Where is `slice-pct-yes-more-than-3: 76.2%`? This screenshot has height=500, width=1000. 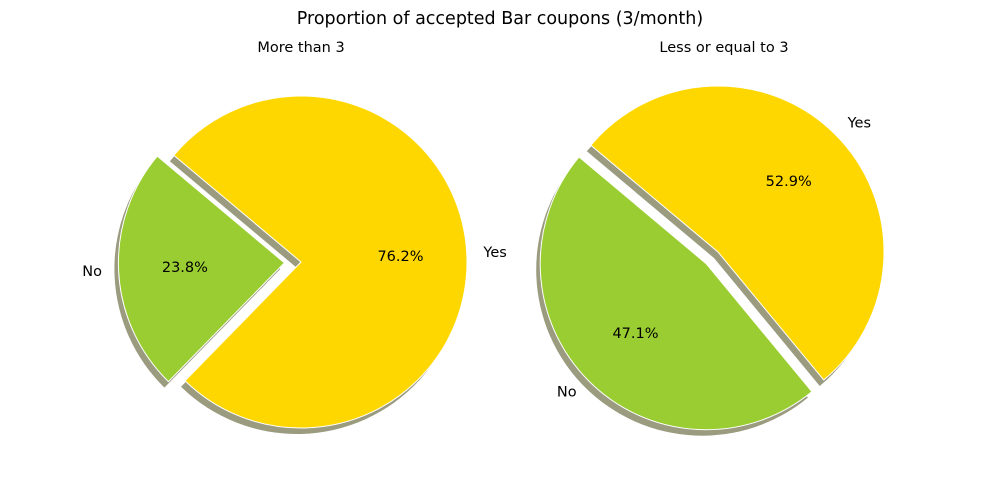
slice-pct-yes-more-than-3: 76.2% is located at coordinates (400, 257).